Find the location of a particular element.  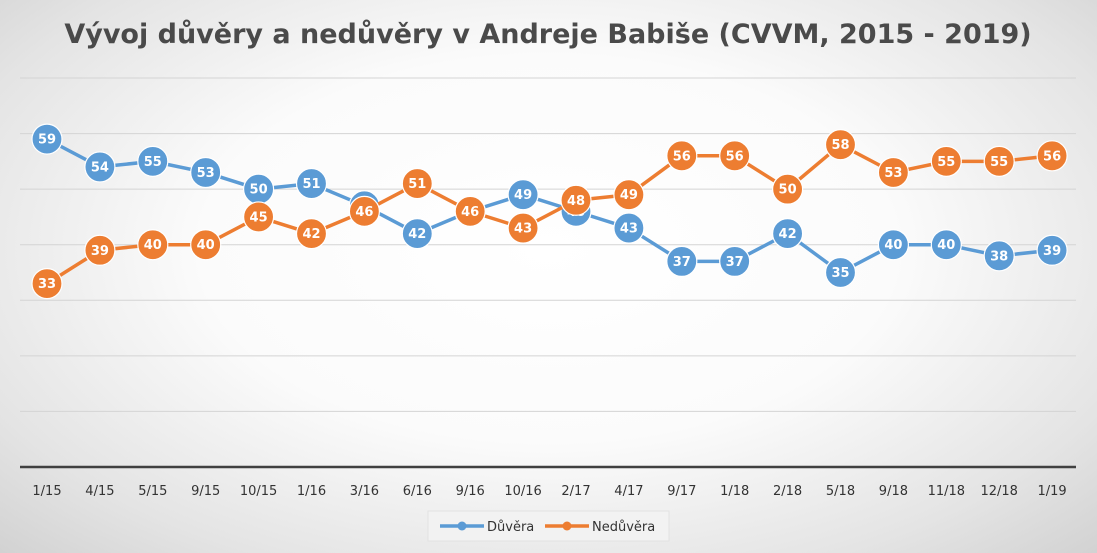

data-label: 35 is located at coordinates (840, 273).